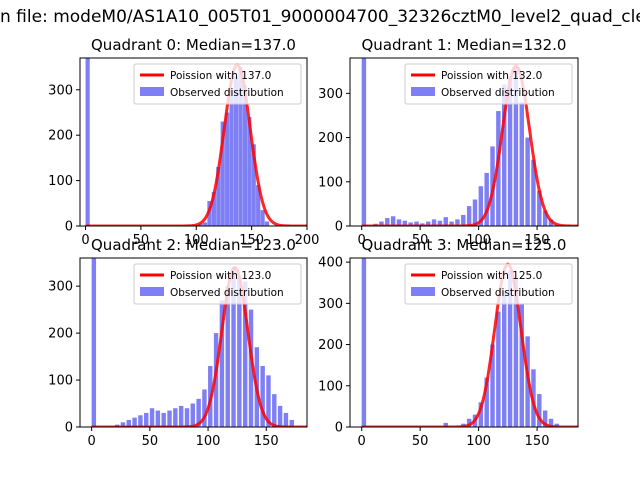 Image resolution: width=640 pixels, height=480 pixels. What do you see at coordinates (251, 240) in the screenshot?
I see `quadrant-0-xtick-label: 150` at bounding box center [251, 240].